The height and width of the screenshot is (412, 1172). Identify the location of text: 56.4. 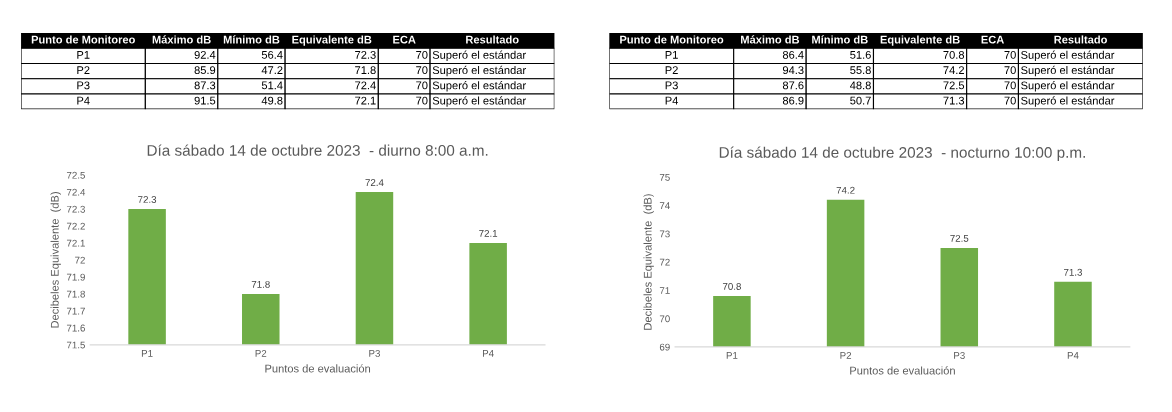
(272, 54).